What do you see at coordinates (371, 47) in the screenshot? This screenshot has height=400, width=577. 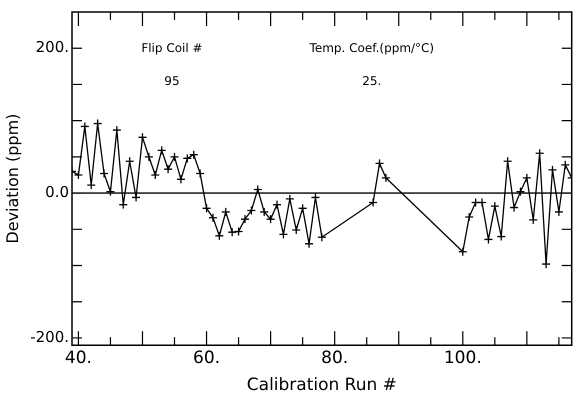 I see `annotation: Temp. Coef.(ppm/°C)` at bounding box center [371, 47].